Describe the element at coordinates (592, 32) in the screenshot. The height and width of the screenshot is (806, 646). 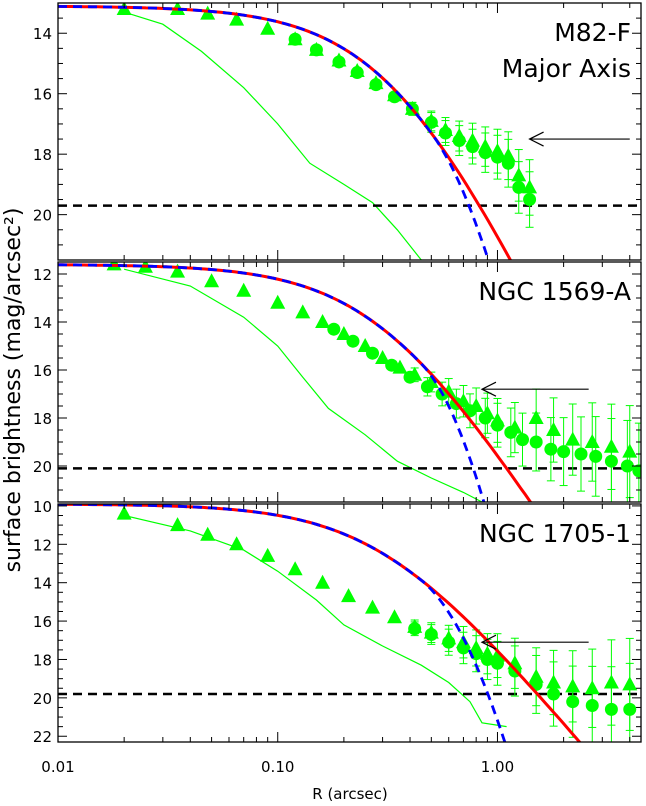
I see `panel-label: M82-F` at that location.